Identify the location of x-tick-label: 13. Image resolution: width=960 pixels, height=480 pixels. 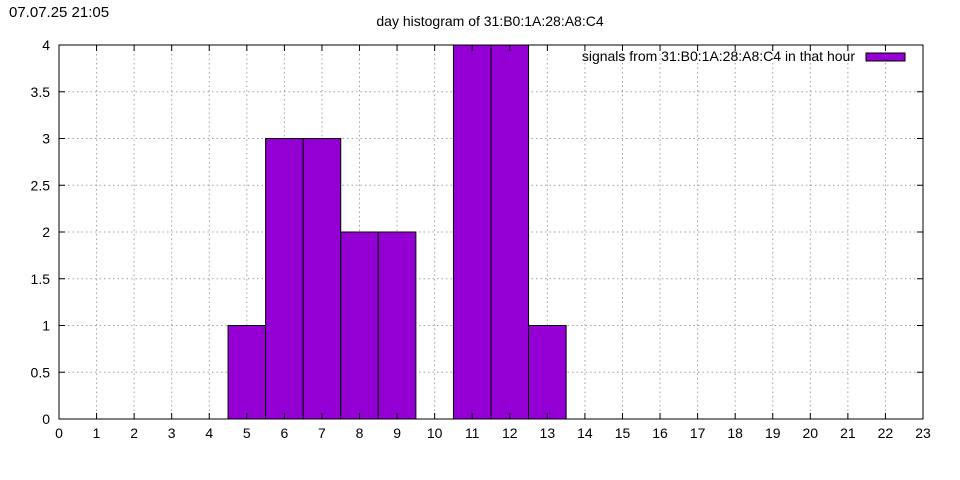
(548, 433).